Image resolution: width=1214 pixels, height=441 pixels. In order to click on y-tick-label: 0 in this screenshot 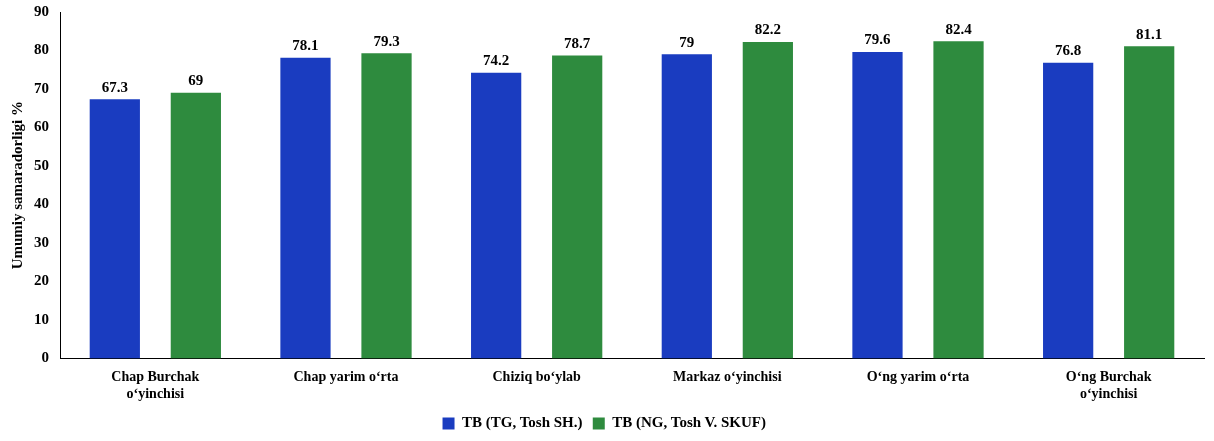, I will do `click(45, 357)`.